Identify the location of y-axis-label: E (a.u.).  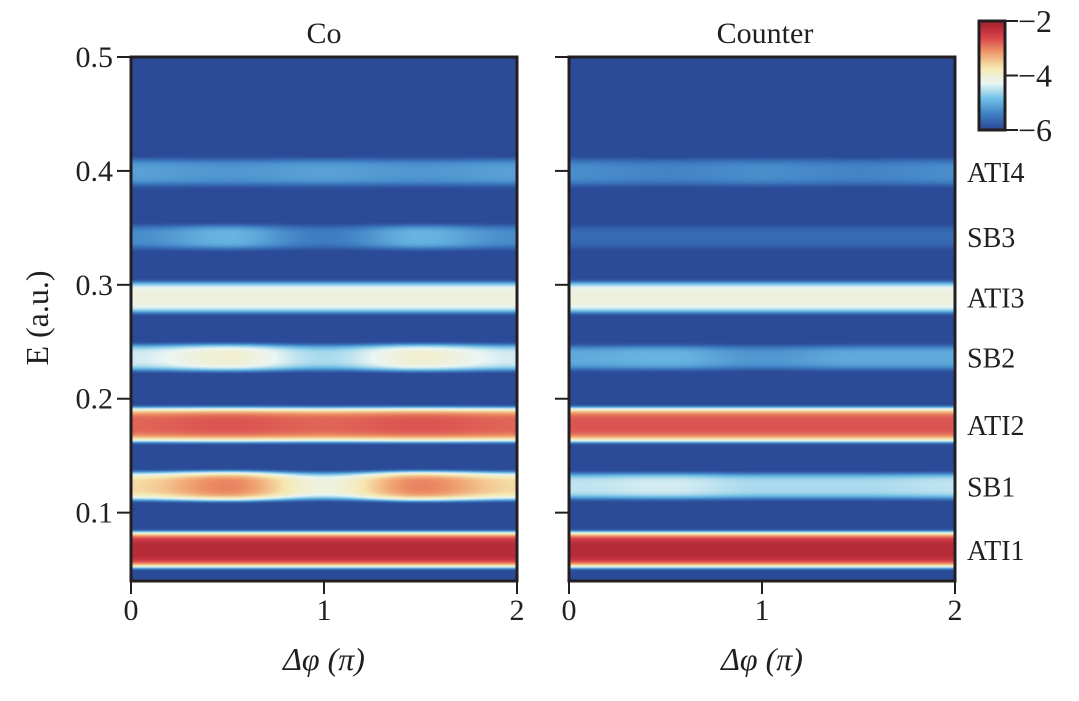
(37, 317).